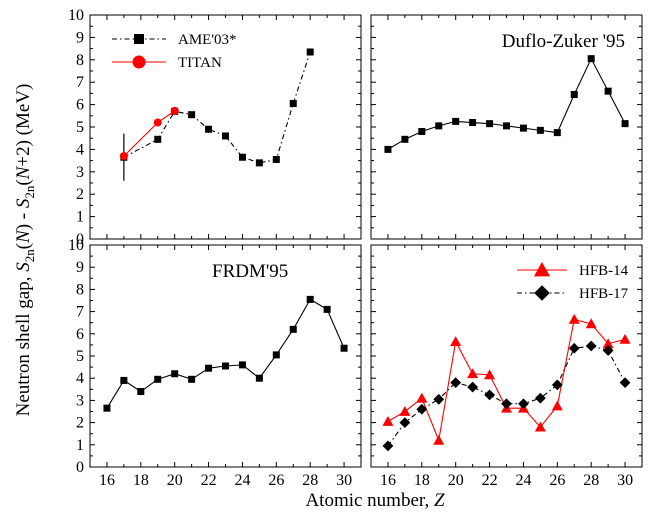  Describe the element at coordinates (250, 271) in the screenshot. I see `panel-title: FRDM'95` at that location.